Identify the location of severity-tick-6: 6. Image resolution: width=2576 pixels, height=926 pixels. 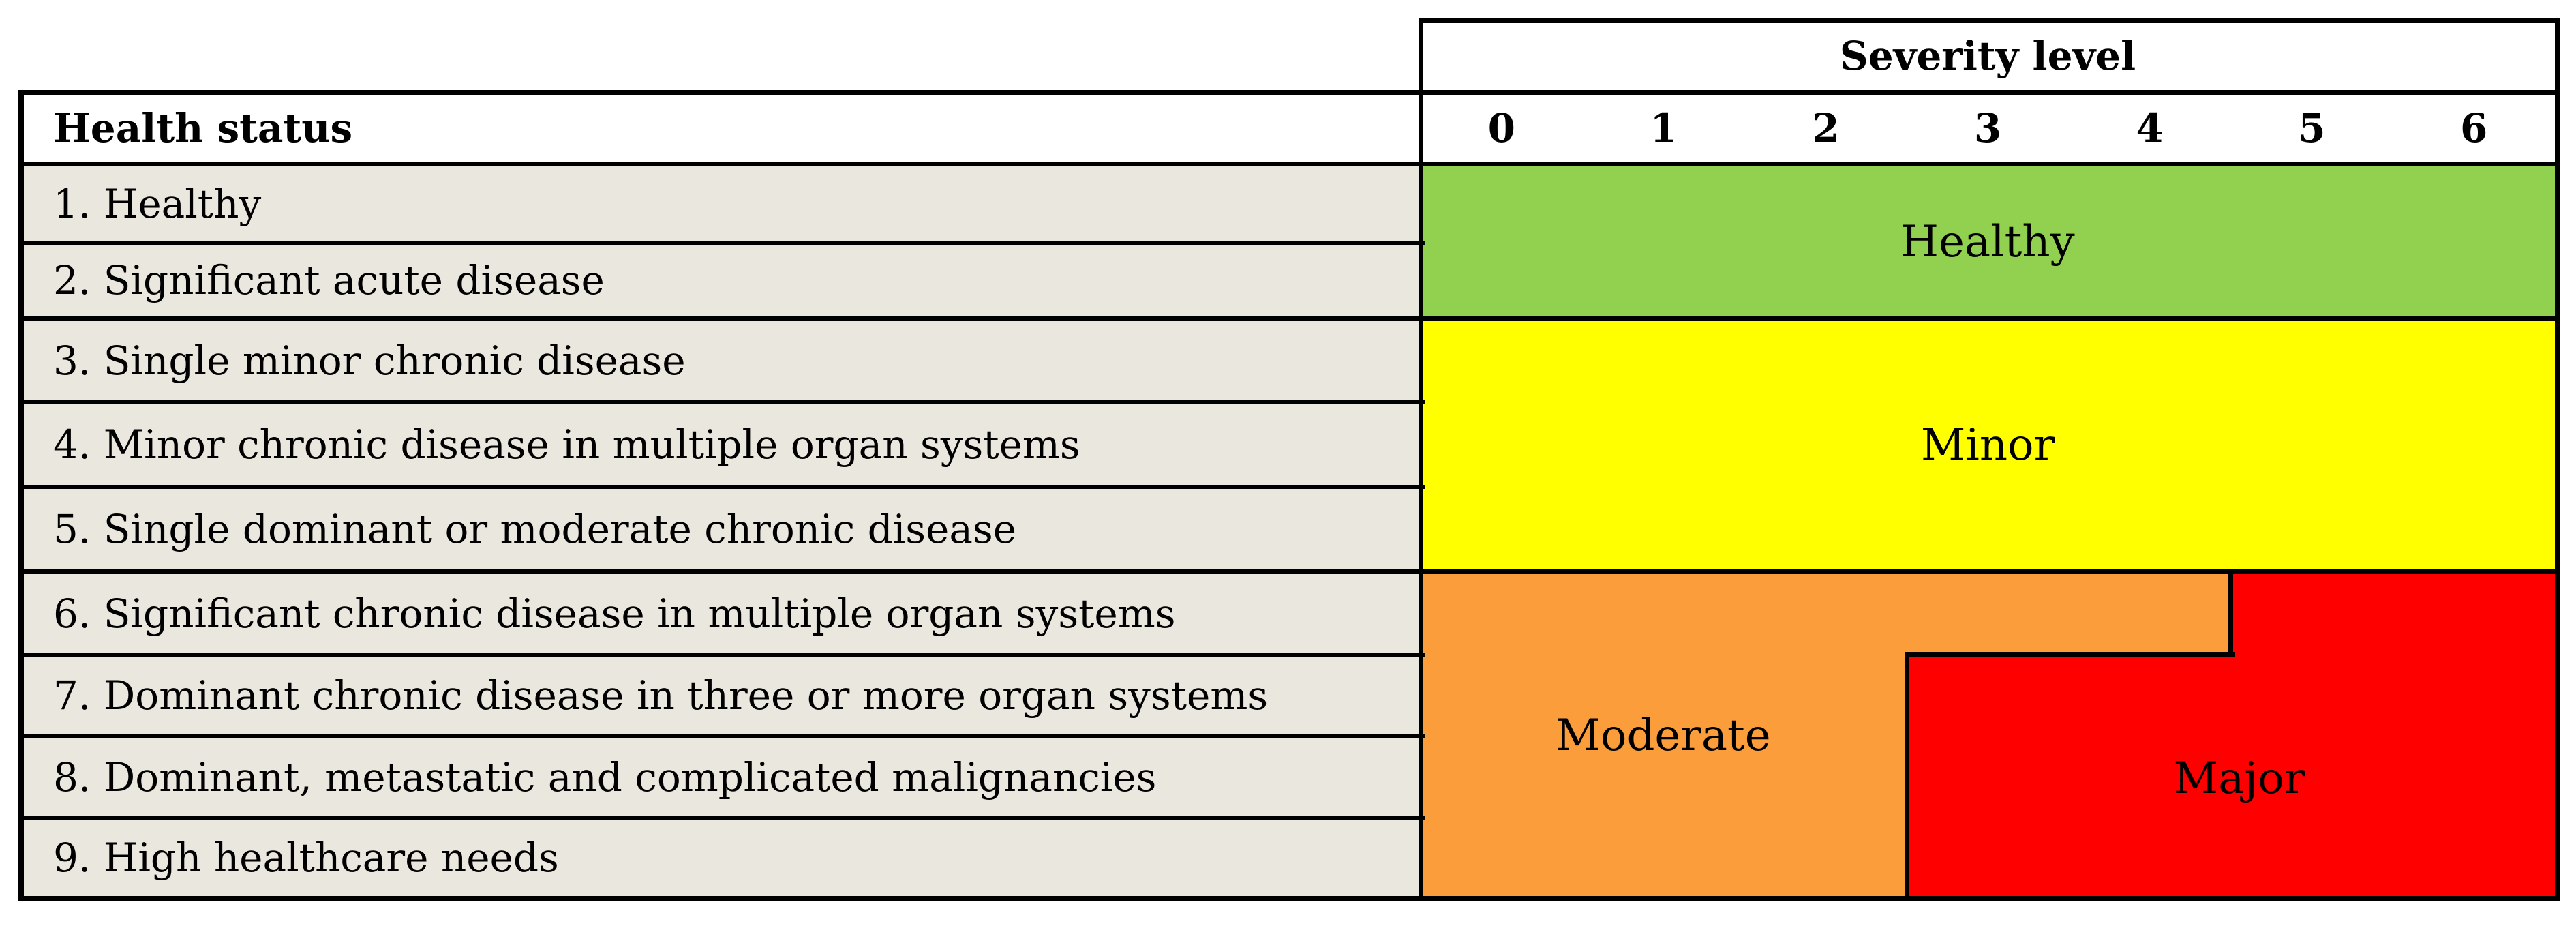
(2474, 128).